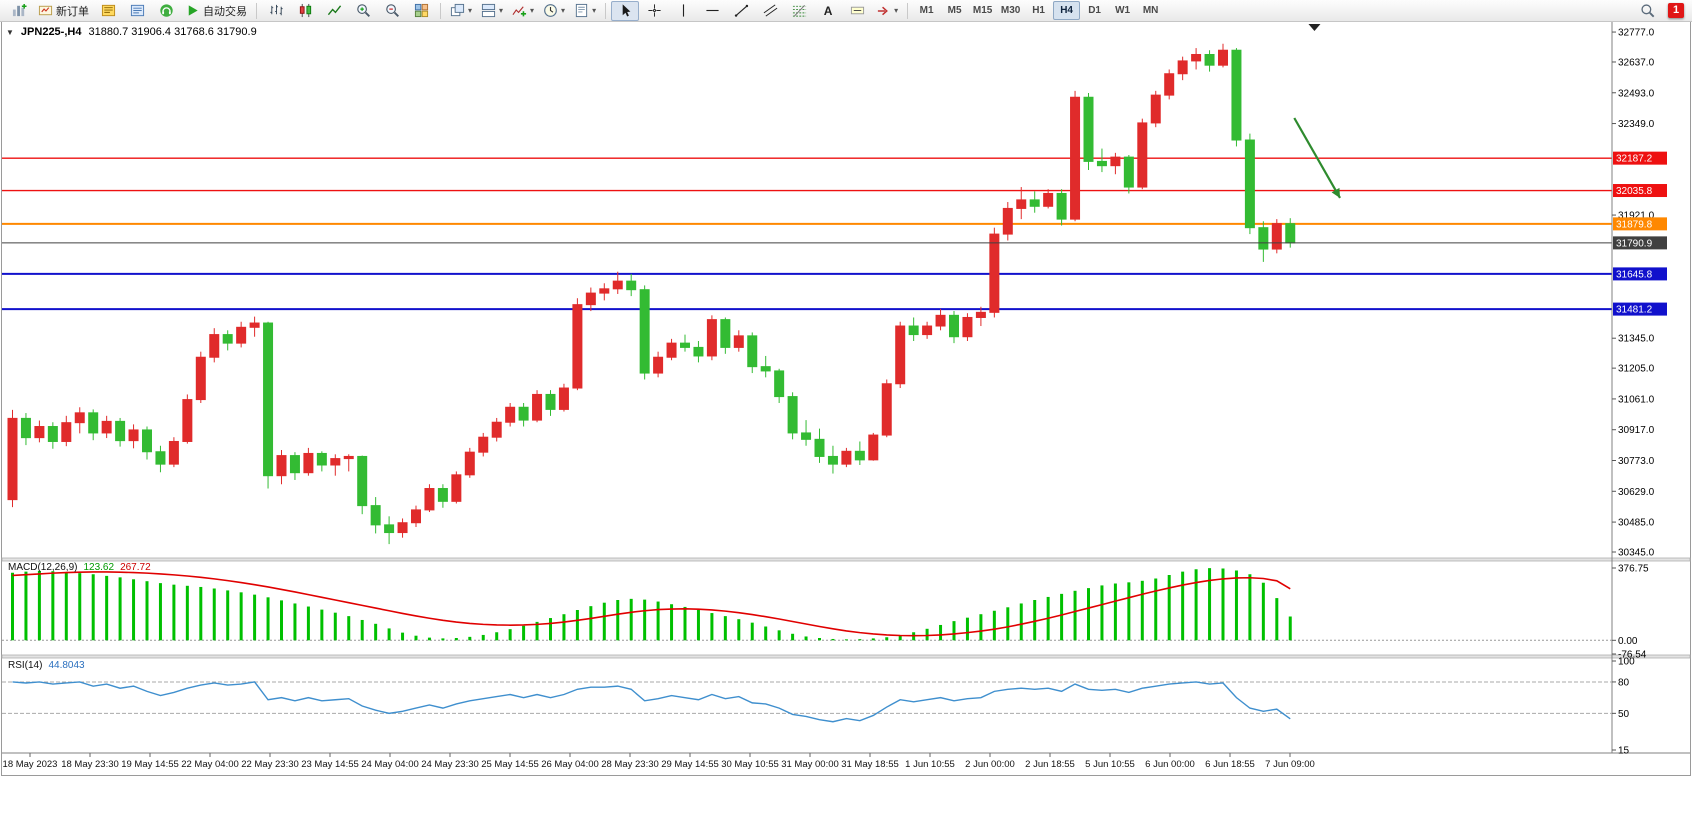 The width and height of the screenshot is (1692, 838). Describe the element at coordinates (1636, 523) in the screenshot. I see `price-tick-label: 30485.0` at that location.